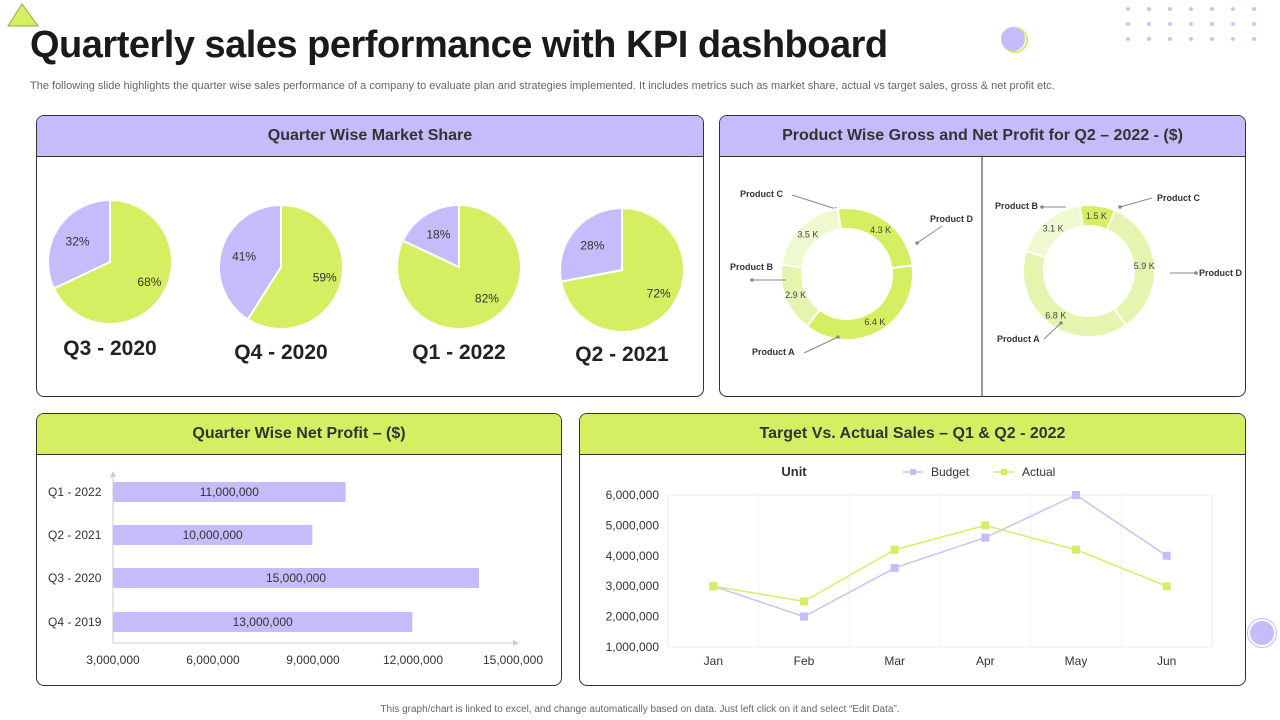 The image size is (1280, 720). Describe the element at coordinates (874, 322) in the screenshot. I see `donut-value-label: 6.4 K` at that location.